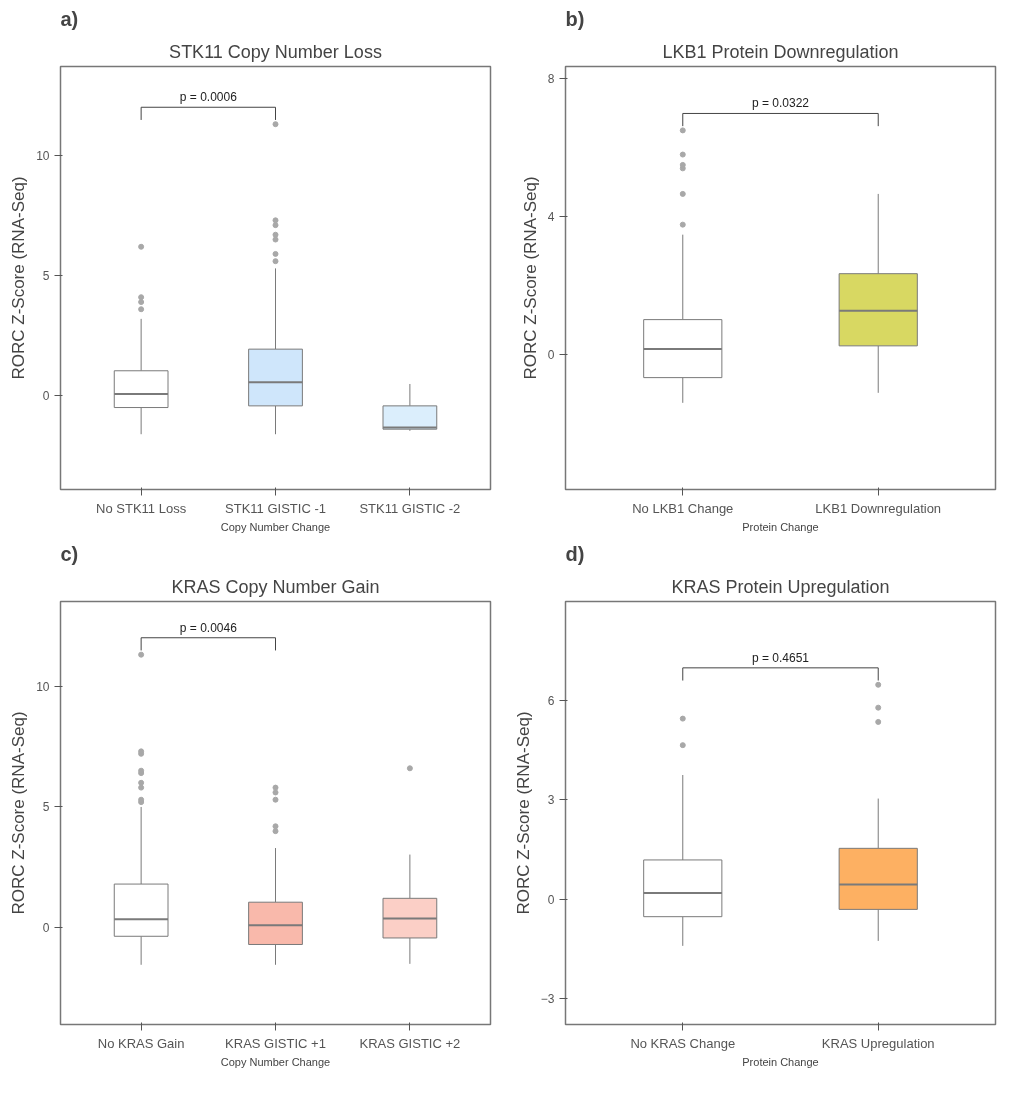 This screenshot has height=1095, width=1035. Describe the element at coordinates (551, 217) in the screenshot. I see `y-tick-label: 4` at that location.